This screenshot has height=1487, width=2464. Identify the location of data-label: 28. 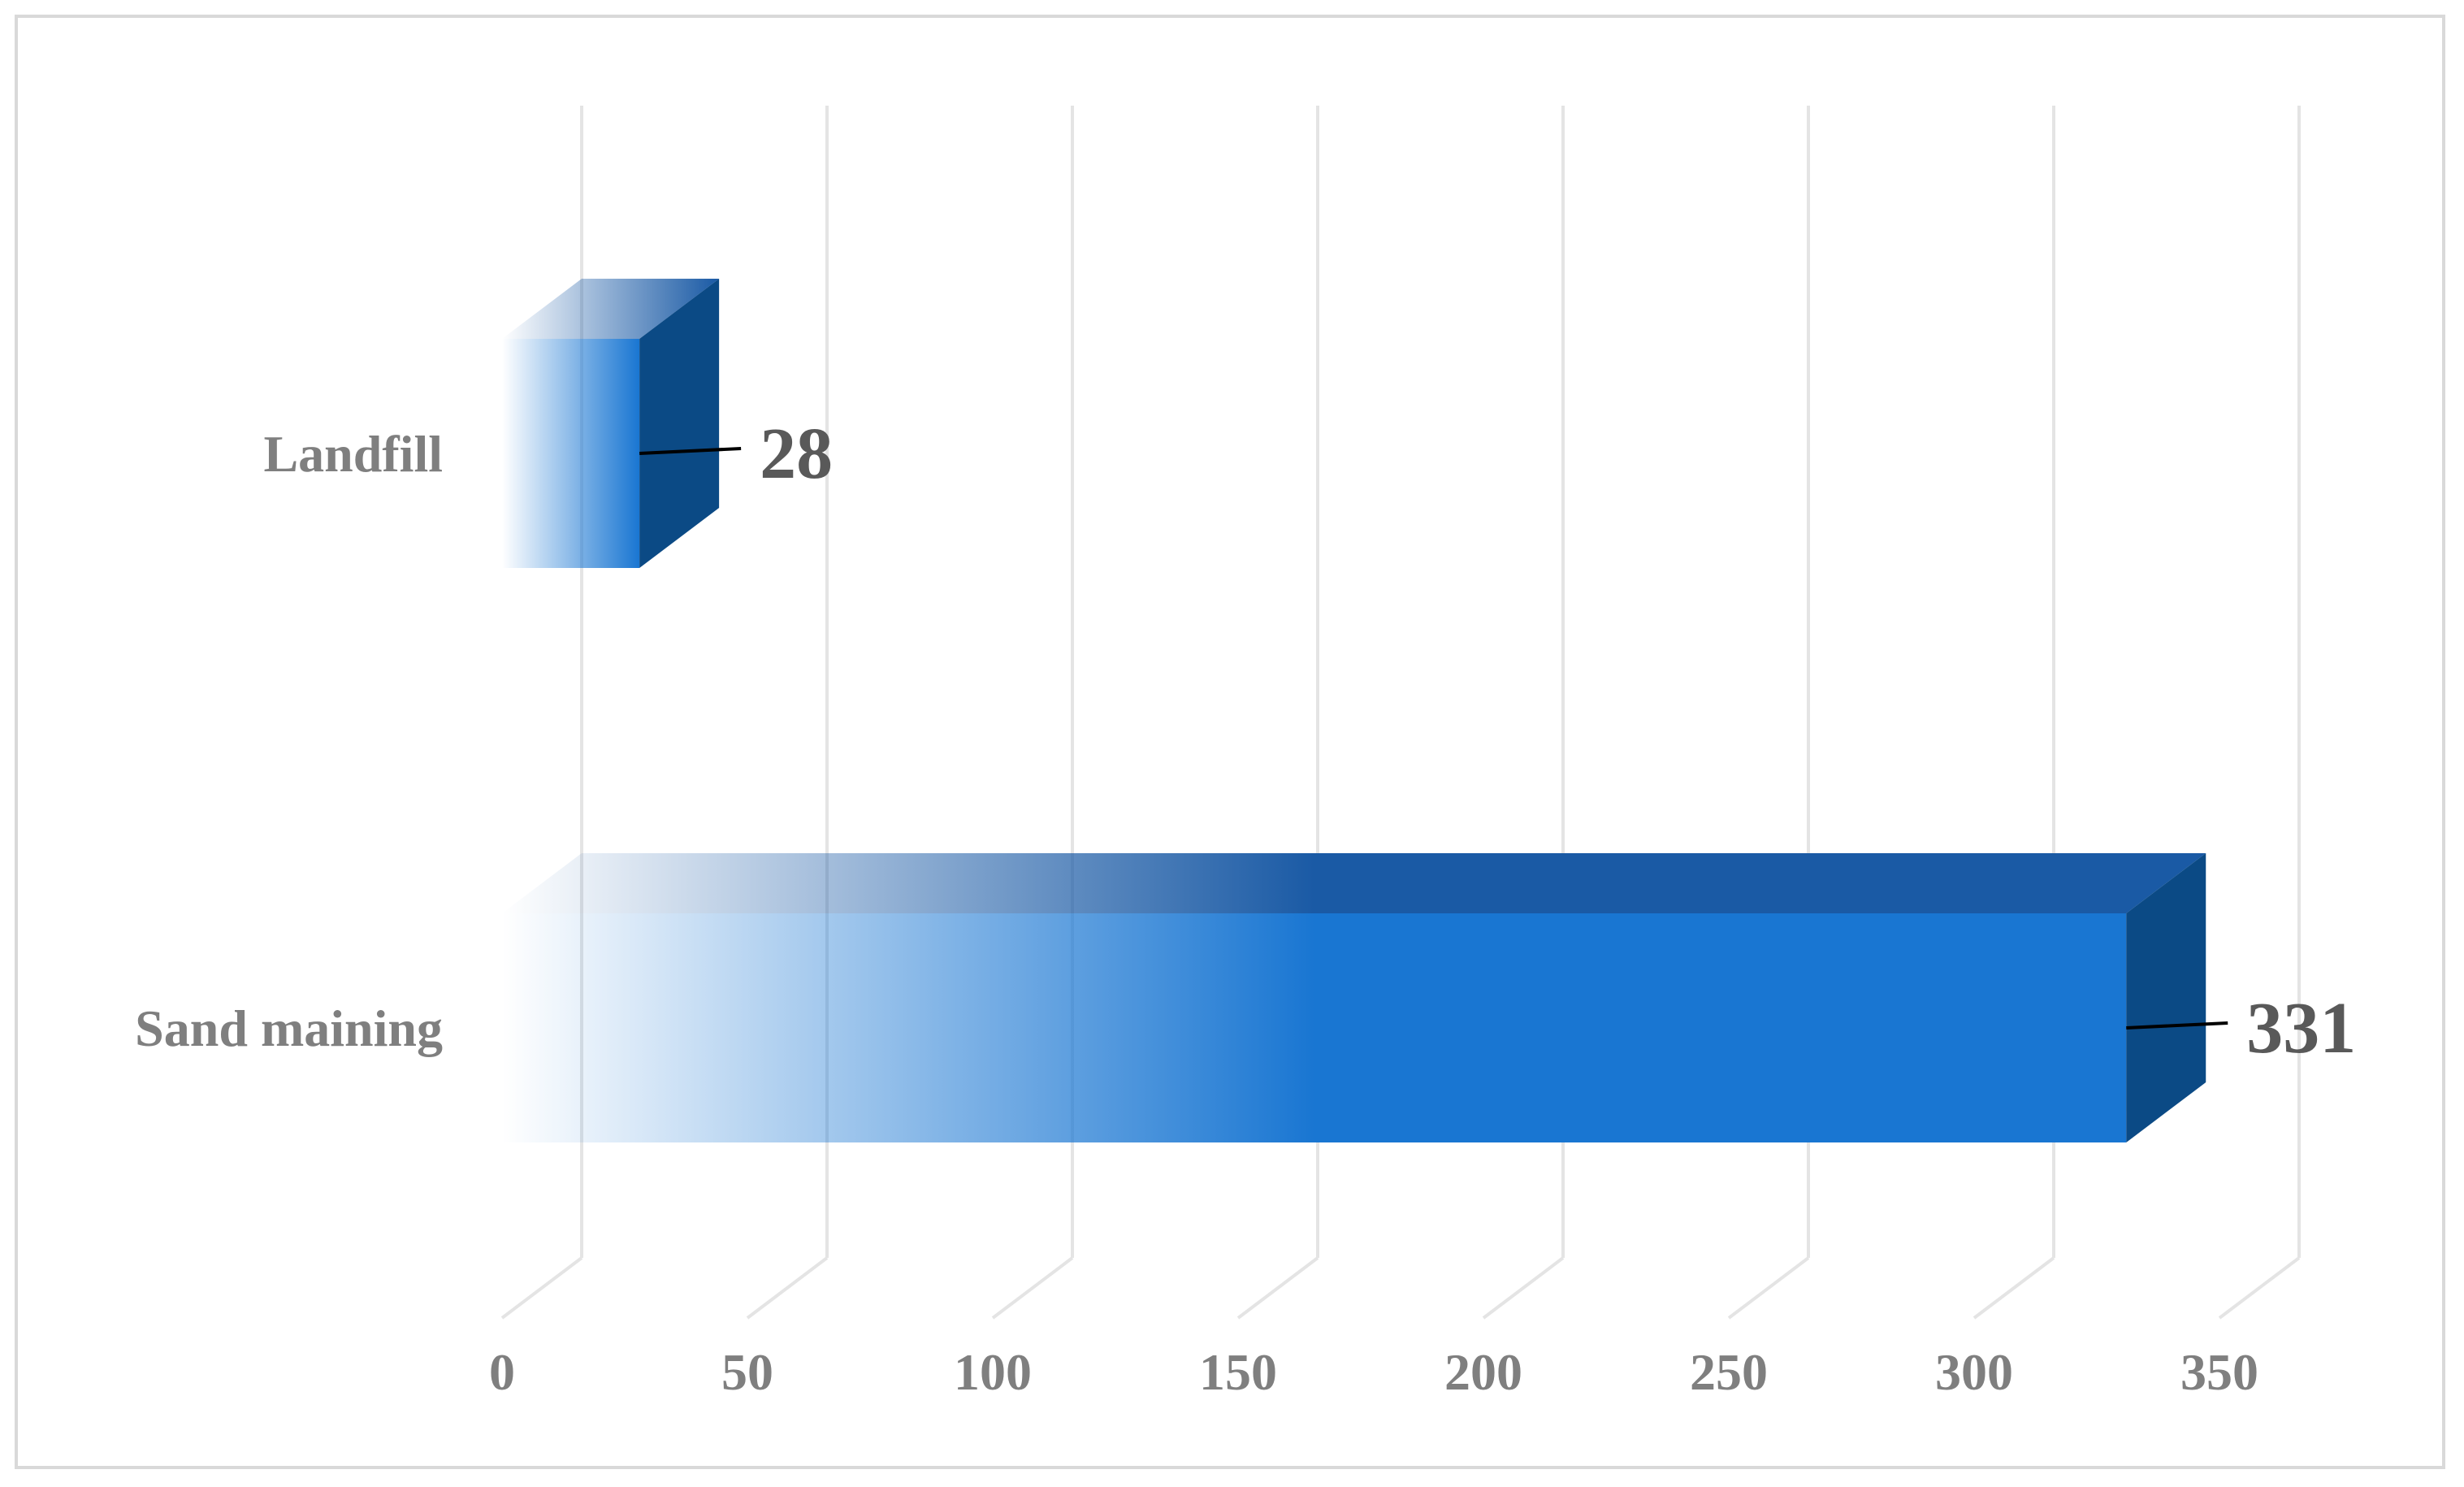
(796, 454).